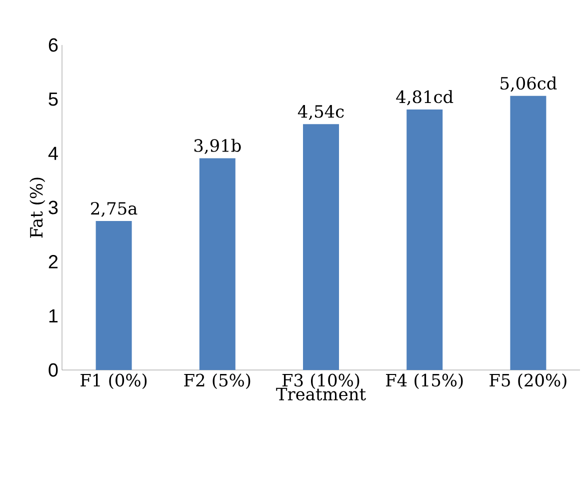 The image size is (587, 478). Describe the element at coordinates (53, 261) in the screenshot. I see `y-tick-label: 2` at that location.